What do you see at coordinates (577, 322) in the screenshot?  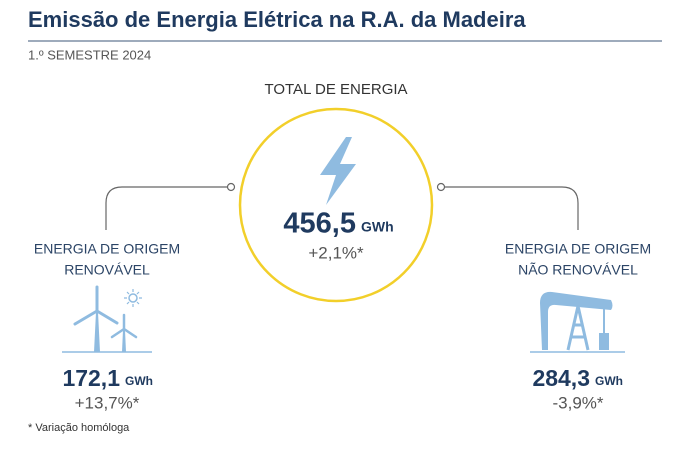 I see `oil-pump-icon` at bounding box center [577, 322].